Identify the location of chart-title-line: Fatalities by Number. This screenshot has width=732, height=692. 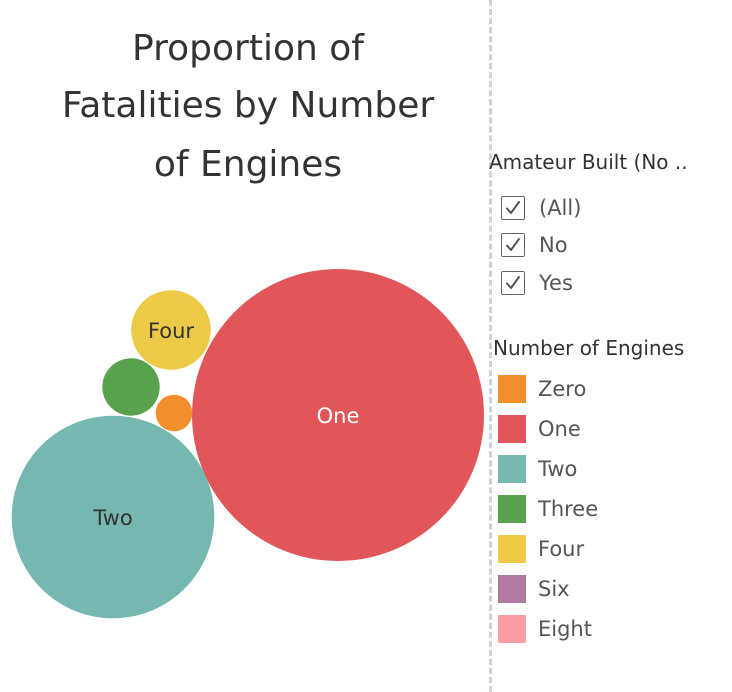
(248, 105).